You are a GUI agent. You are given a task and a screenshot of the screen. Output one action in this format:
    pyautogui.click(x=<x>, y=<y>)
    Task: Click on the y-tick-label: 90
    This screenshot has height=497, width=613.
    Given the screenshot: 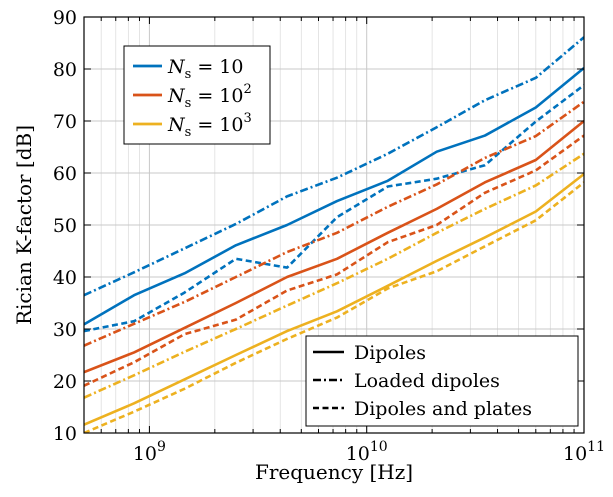 What is the action you would take?
    pyautogui.click(x=65, y=18)
    